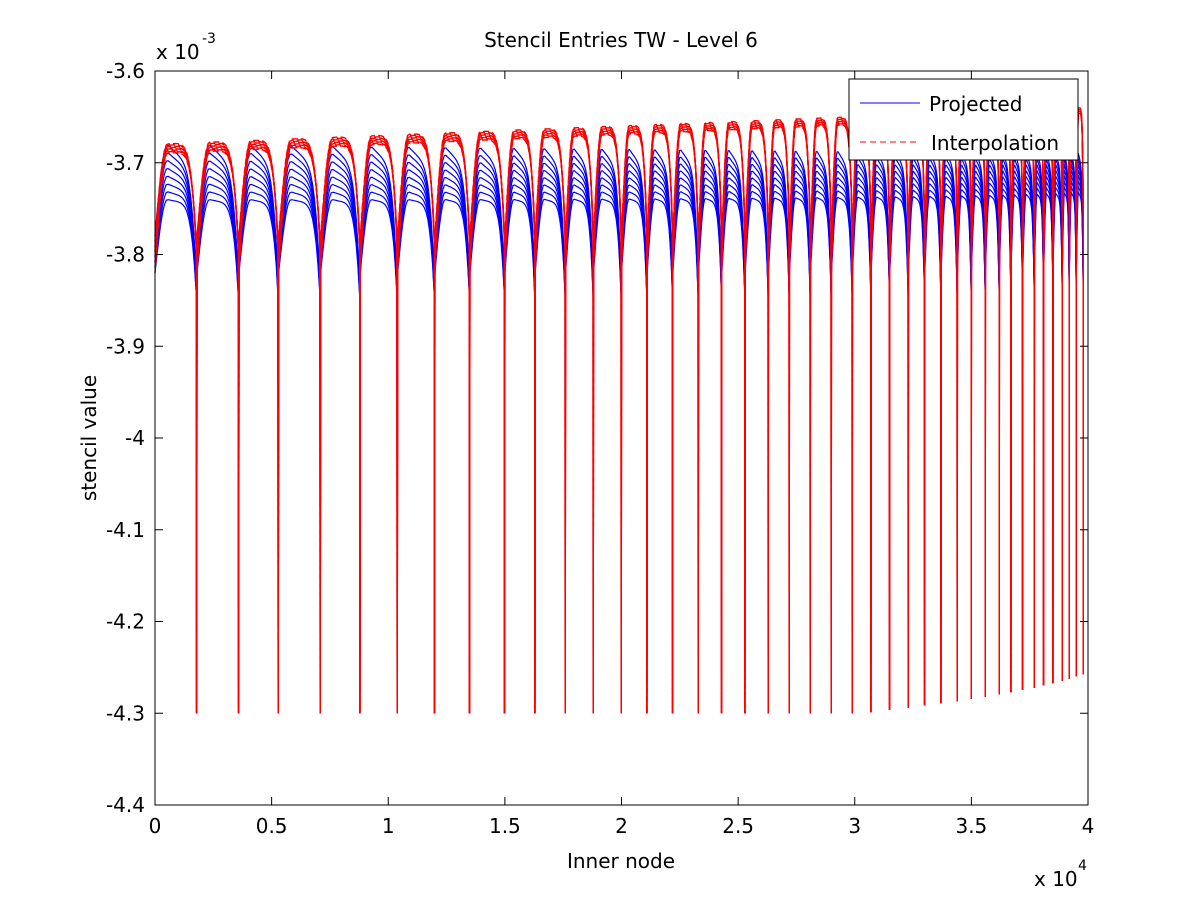  I want to click on legend-box, so click(963, 119).